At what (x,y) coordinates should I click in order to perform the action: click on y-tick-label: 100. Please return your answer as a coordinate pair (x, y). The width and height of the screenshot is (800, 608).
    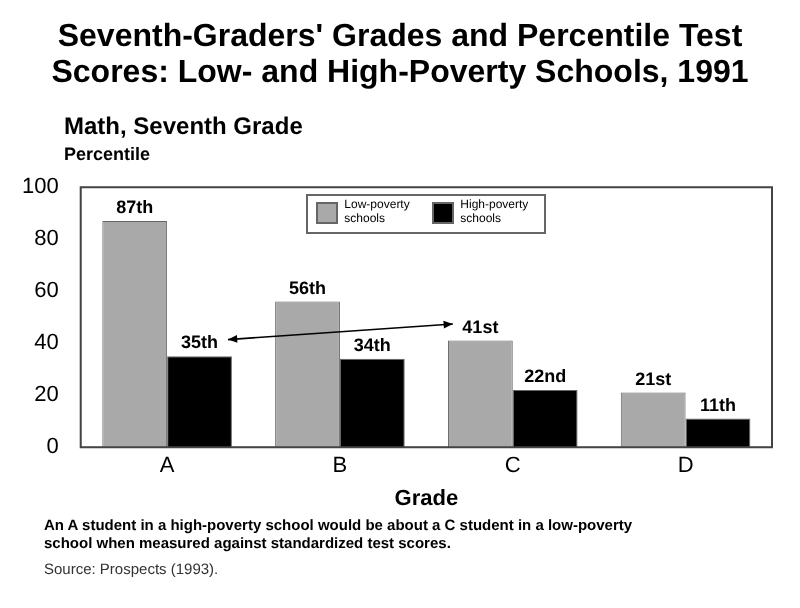
    Looking at the image, I should click on (40, 187).